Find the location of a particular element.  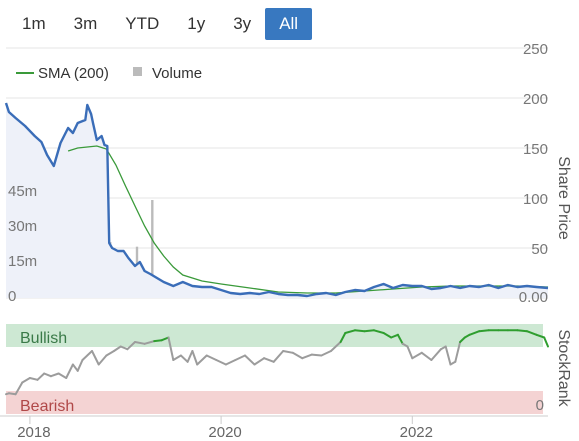

x-tick-label: 2020 is located at coordinates (224, 432).